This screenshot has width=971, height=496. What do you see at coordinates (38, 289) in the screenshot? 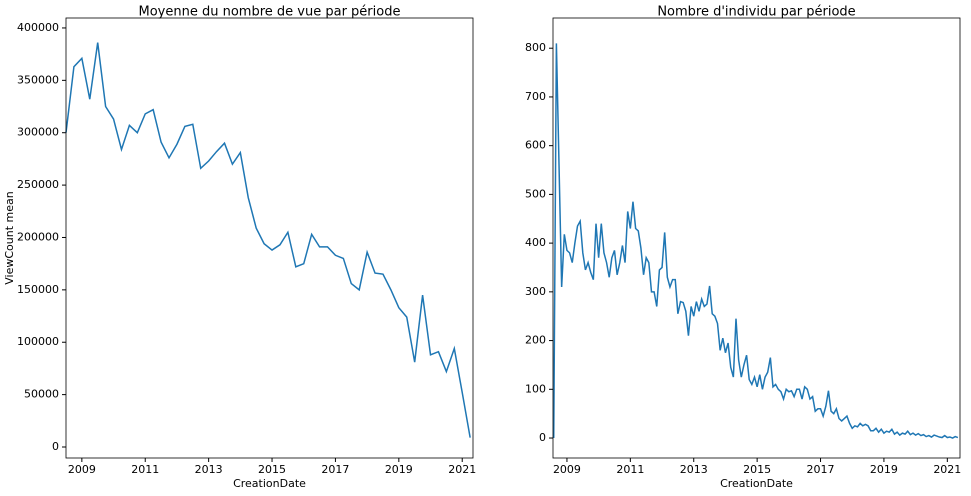
I see `y-tick-label: 150000` at bounding box center [38, 289].